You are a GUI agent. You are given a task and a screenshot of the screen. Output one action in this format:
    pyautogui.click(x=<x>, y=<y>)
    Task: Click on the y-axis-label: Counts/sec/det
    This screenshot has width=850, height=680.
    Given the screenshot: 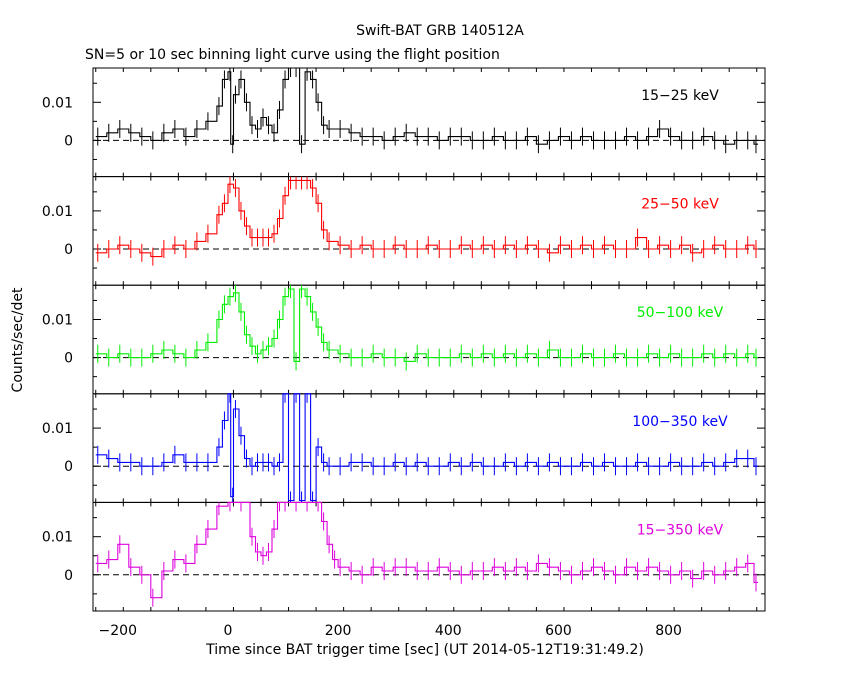 What is the action you would take?
    pyautogui.click(x=18, y=339)
    